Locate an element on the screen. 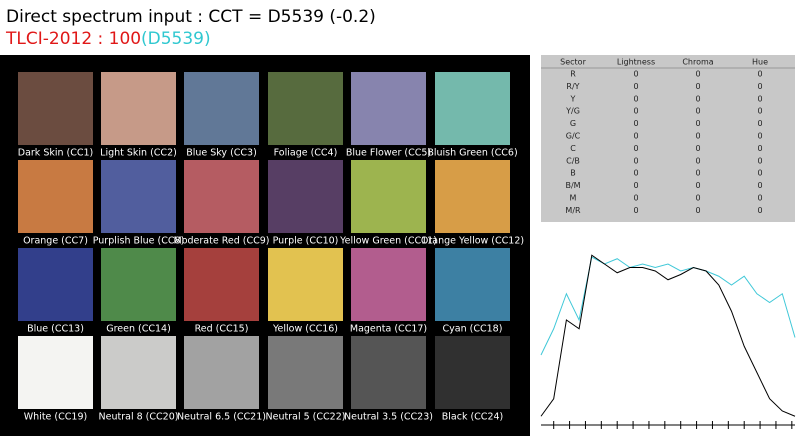 This screenshot has height=440, width=800. patch-label: Bluish Green (CC6) is located at coordinates (472, 153).